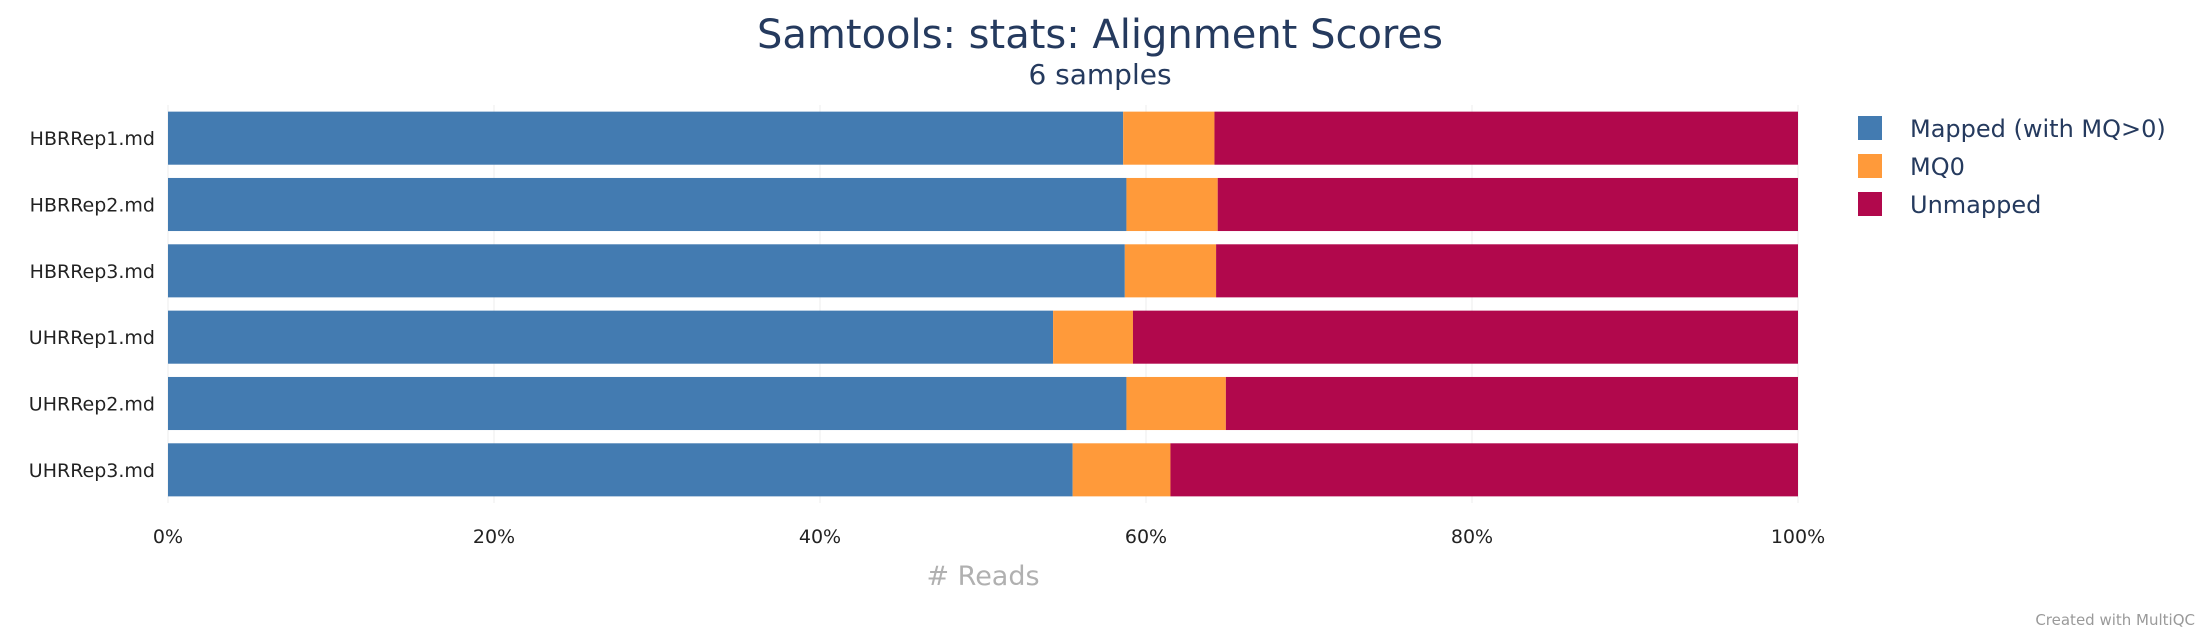 The width and height of the screenshot is (2200, 640). Describe the element at coordinates (2115, 620) in the screenshot. I see `multiqc-credit: Created with MultiQC` at that location.